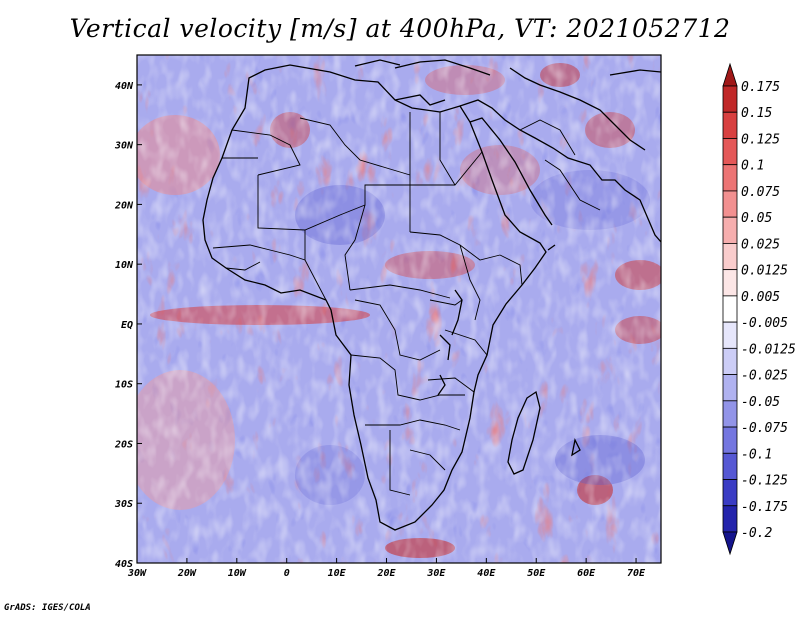  What do you see at coordinates (764, 507) in the screenshot?
I see `colorbar-label: -0.175` at bounding box center [764, 507].